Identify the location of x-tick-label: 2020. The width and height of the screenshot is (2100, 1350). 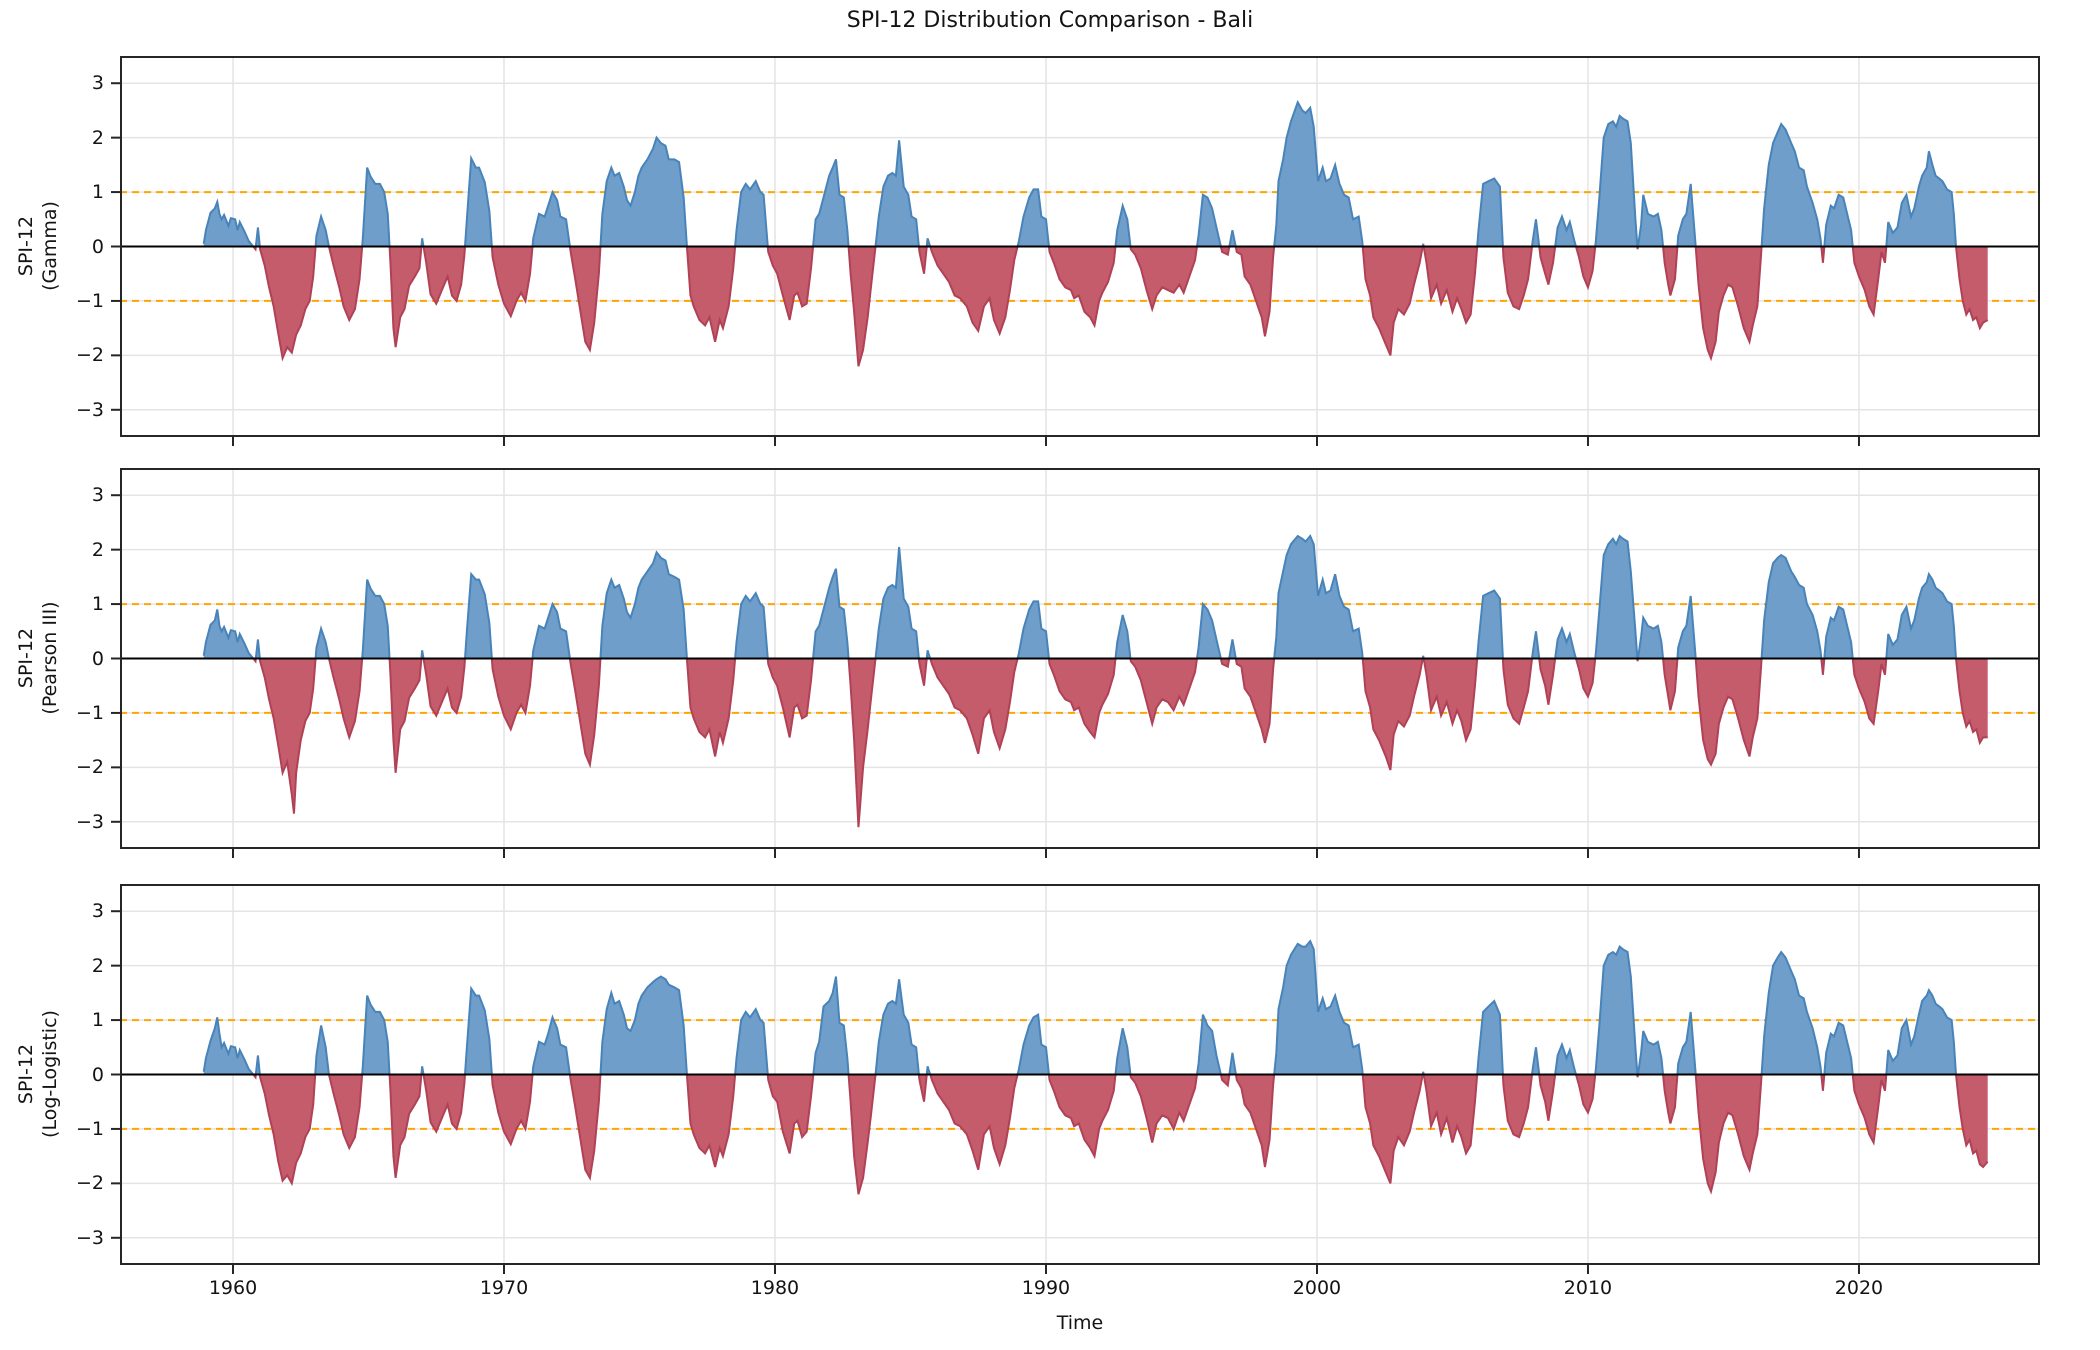
(1859, 1288).